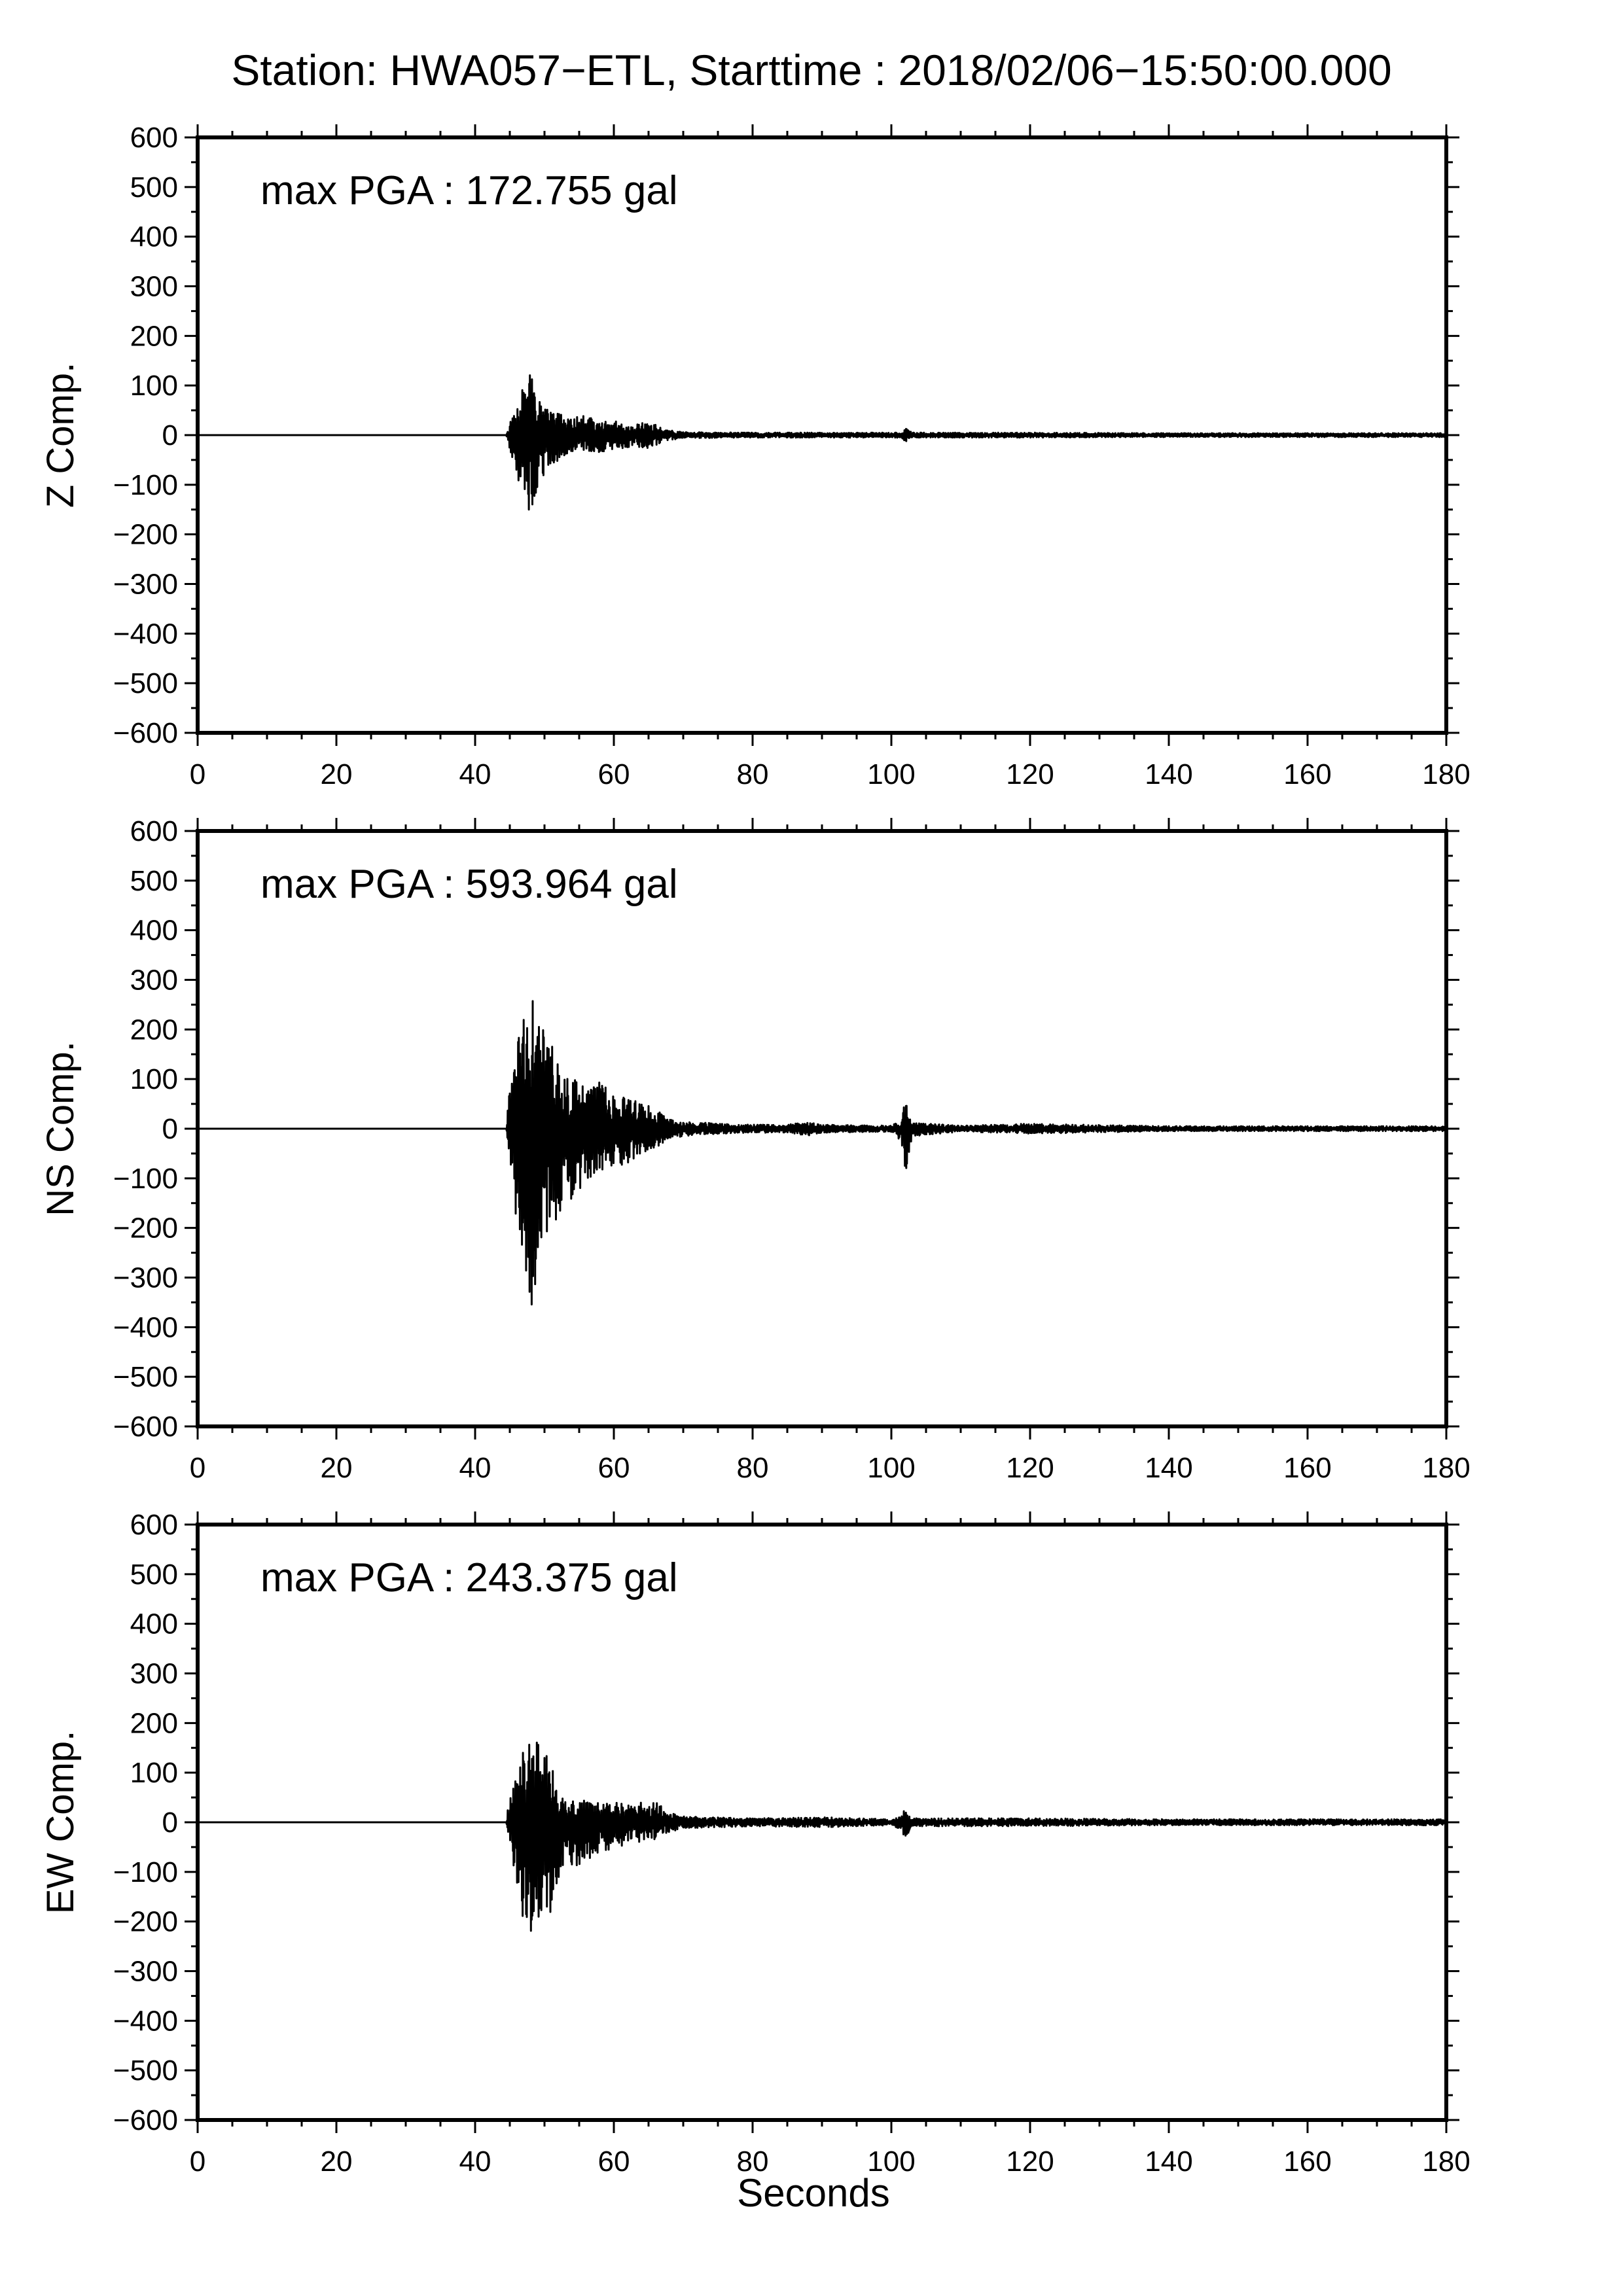 The width and height of the screenshot is (1623, 2296). Describe the element at coordinates (469, 191) in the screenshot. I see `max-pga-annotation: max PGA : 172.755 gal` at that location.